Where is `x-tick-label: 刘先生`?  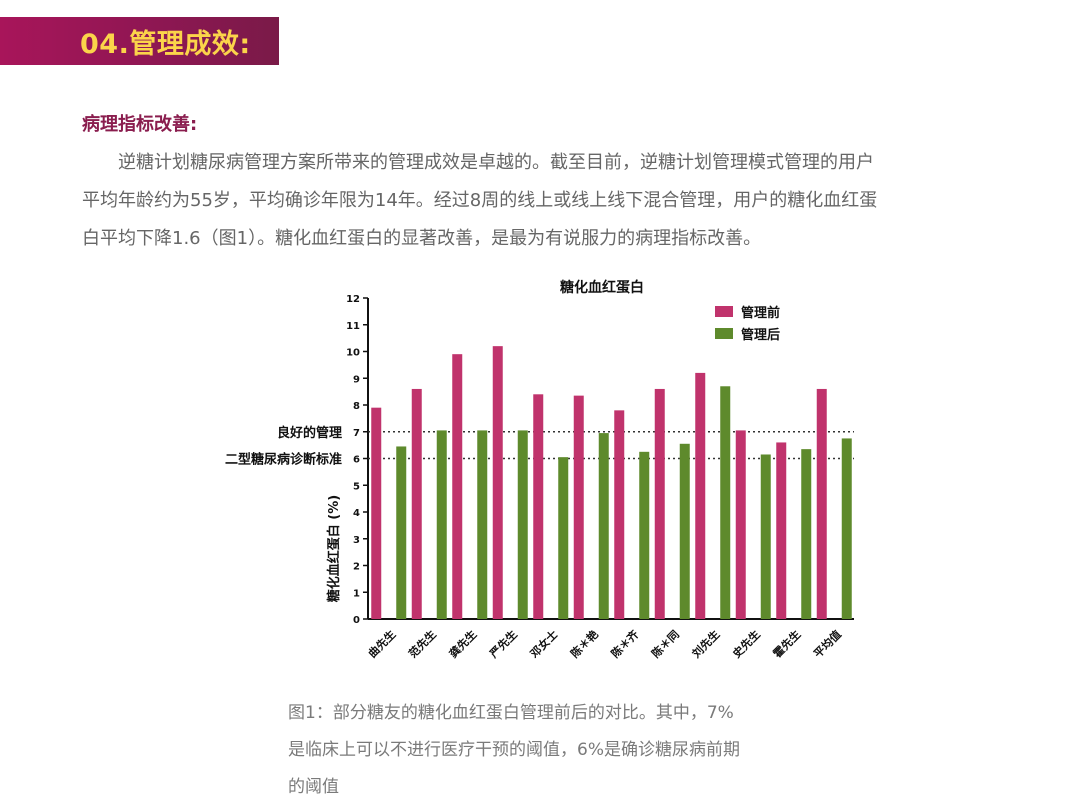
x-tick-label: 刘先生 is located at coordinates (705, 643).